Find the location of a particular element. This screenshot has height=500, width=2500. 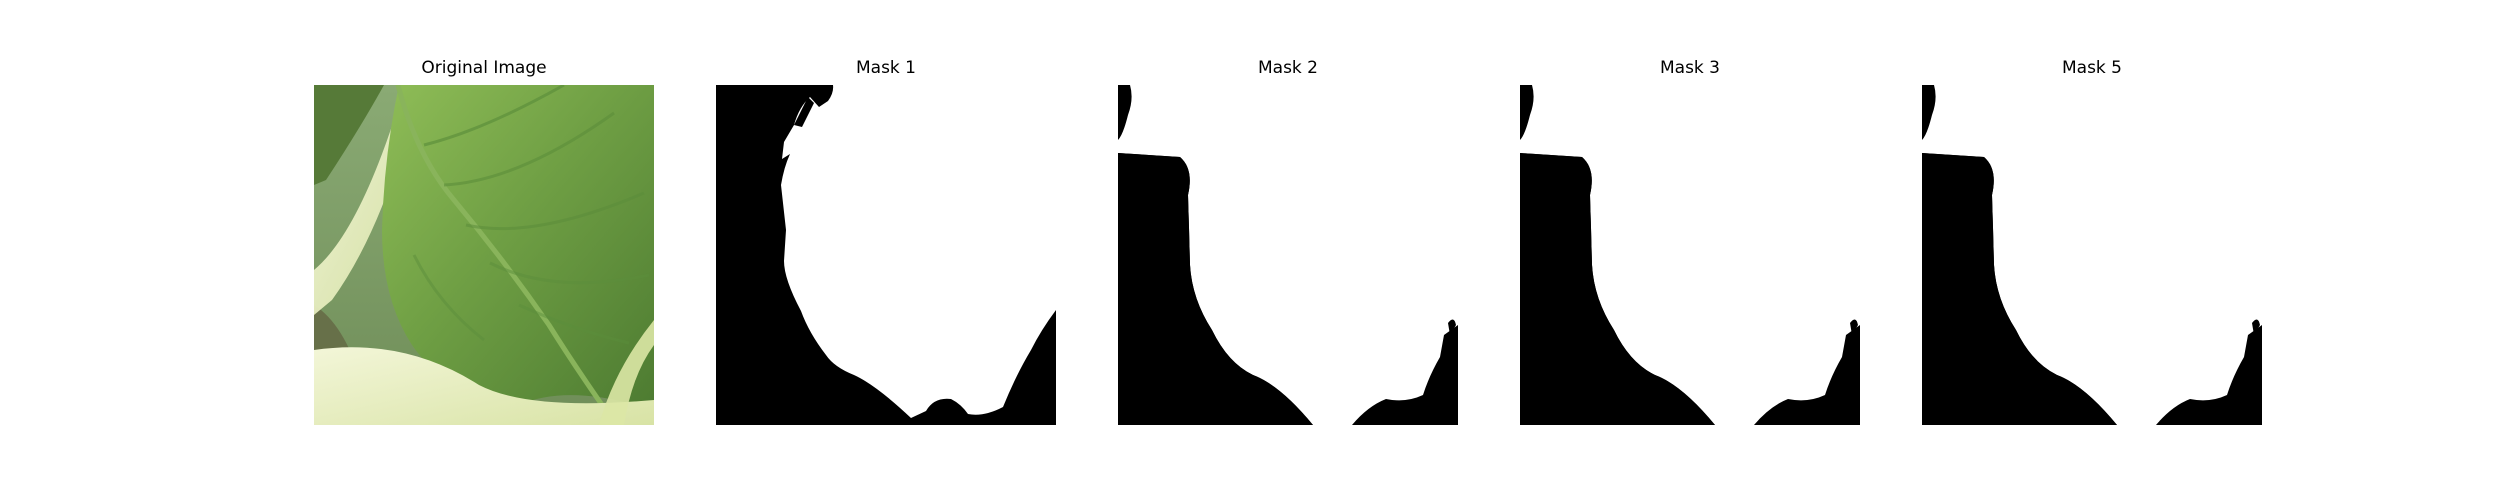

mask-5-panel: Mask 5 is located at coordinates (2092, 250).